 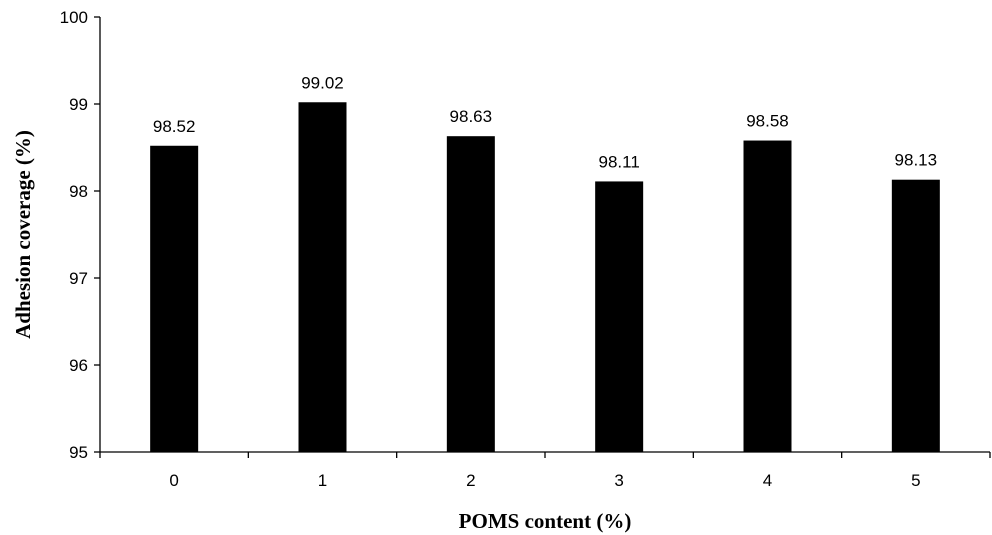 I want to click on x-tick-label: 1, so click(x=322, y=480).